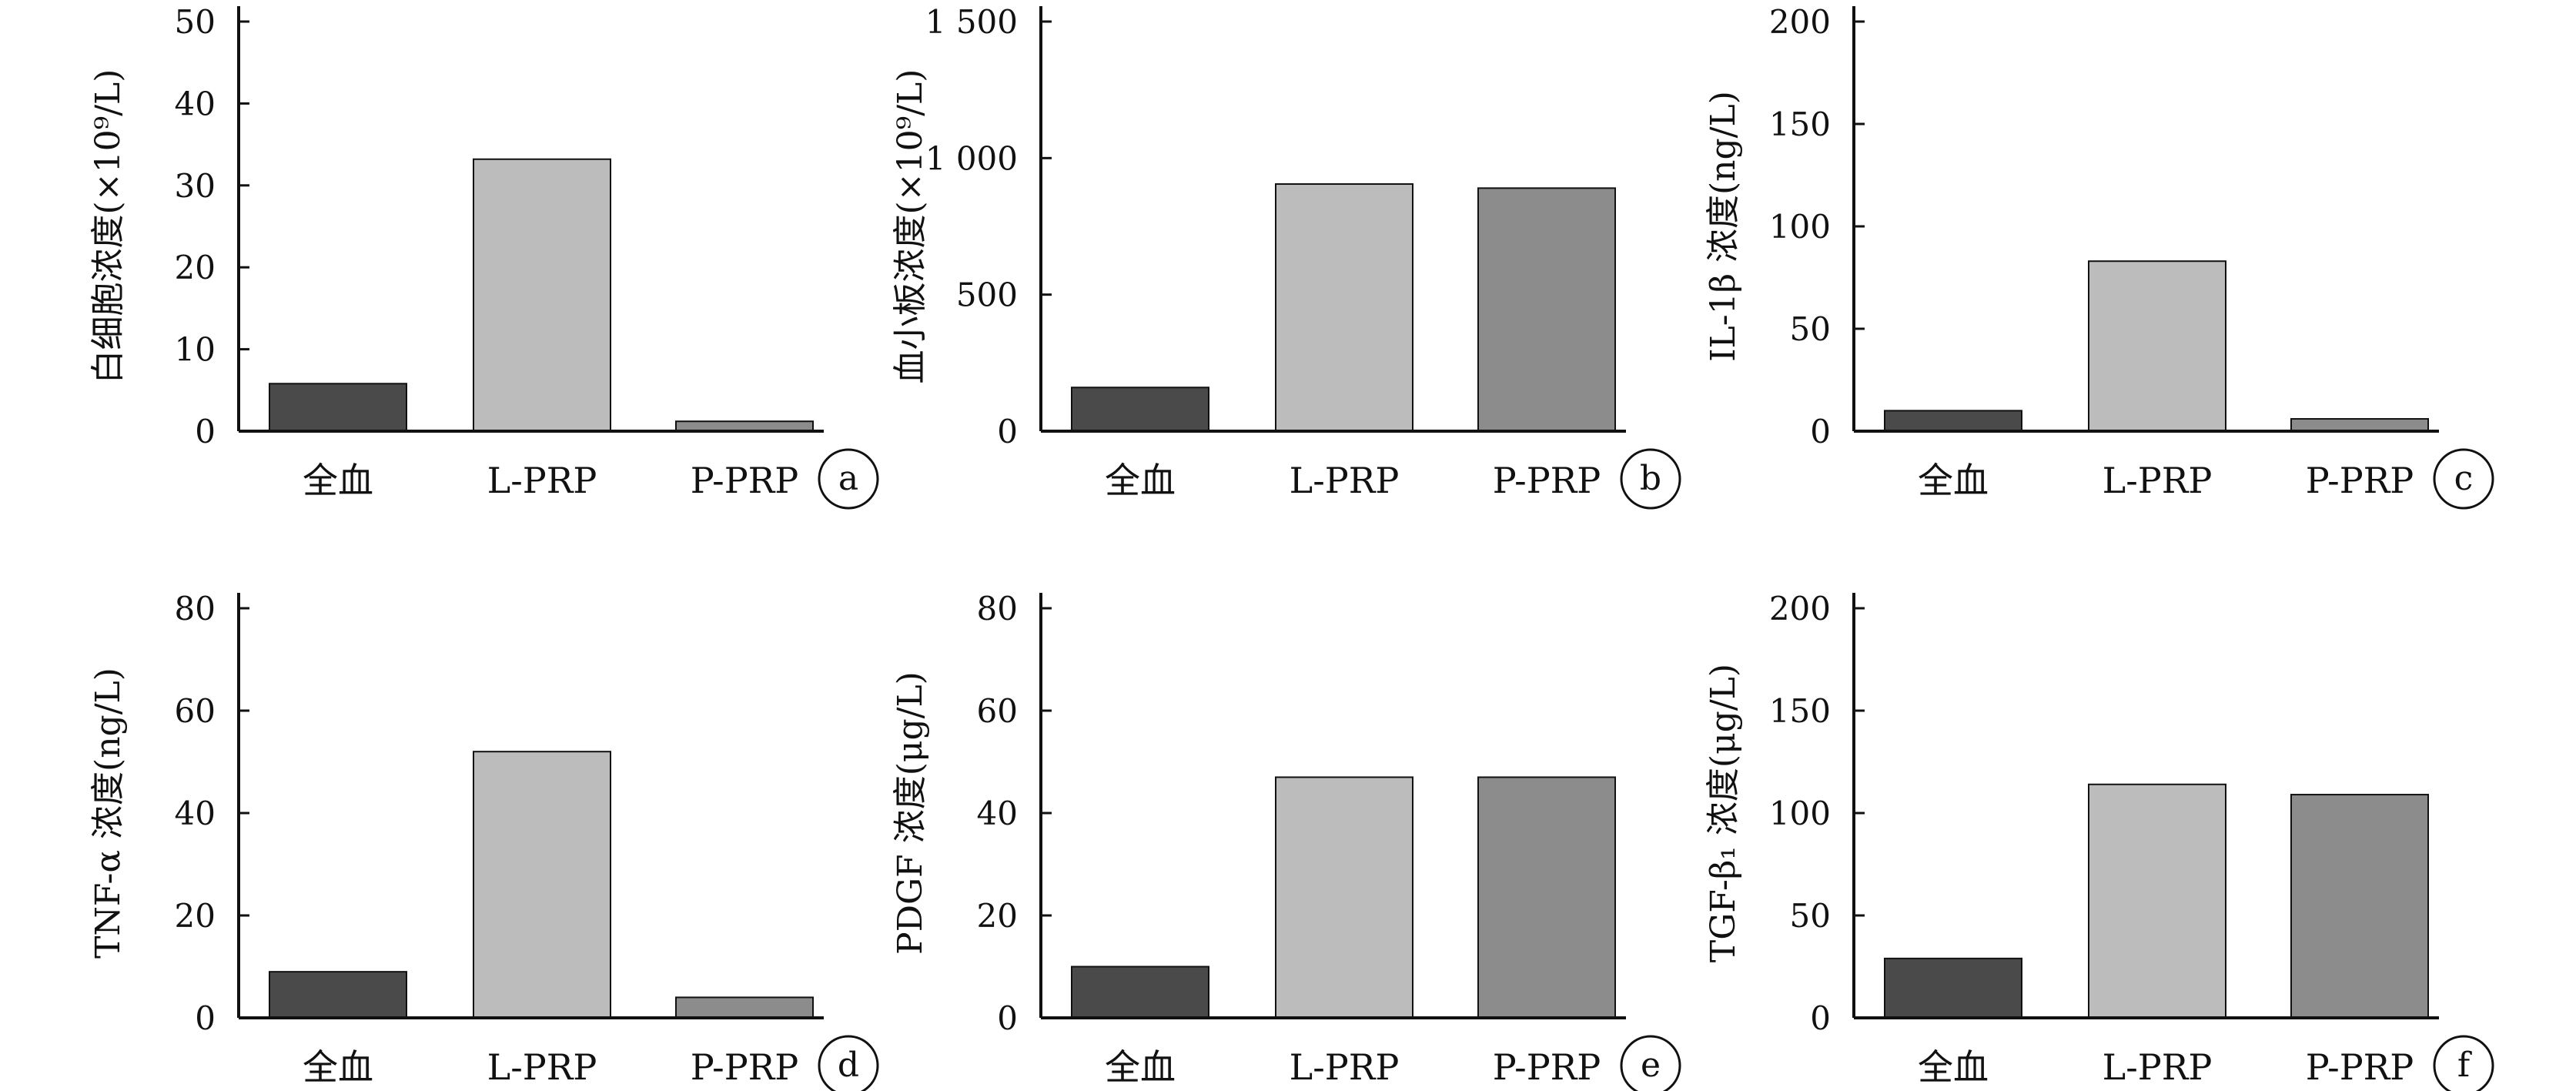 The width and height of the screenshot is (2576, 1091). What do you see at coordinates (1954, 481) in the screenshot?
I see `x-category-label-c-1: 全血` at bounding box center [1954, 481].